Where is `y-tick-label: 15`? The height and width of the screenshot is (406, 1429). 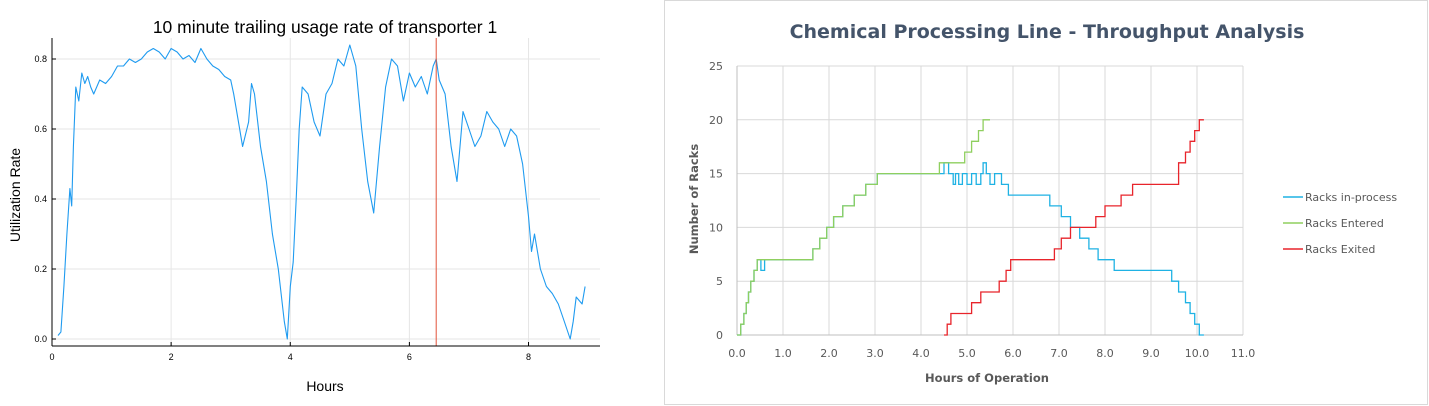
y-tick-label: 15 is located at coordinates (716, 174).